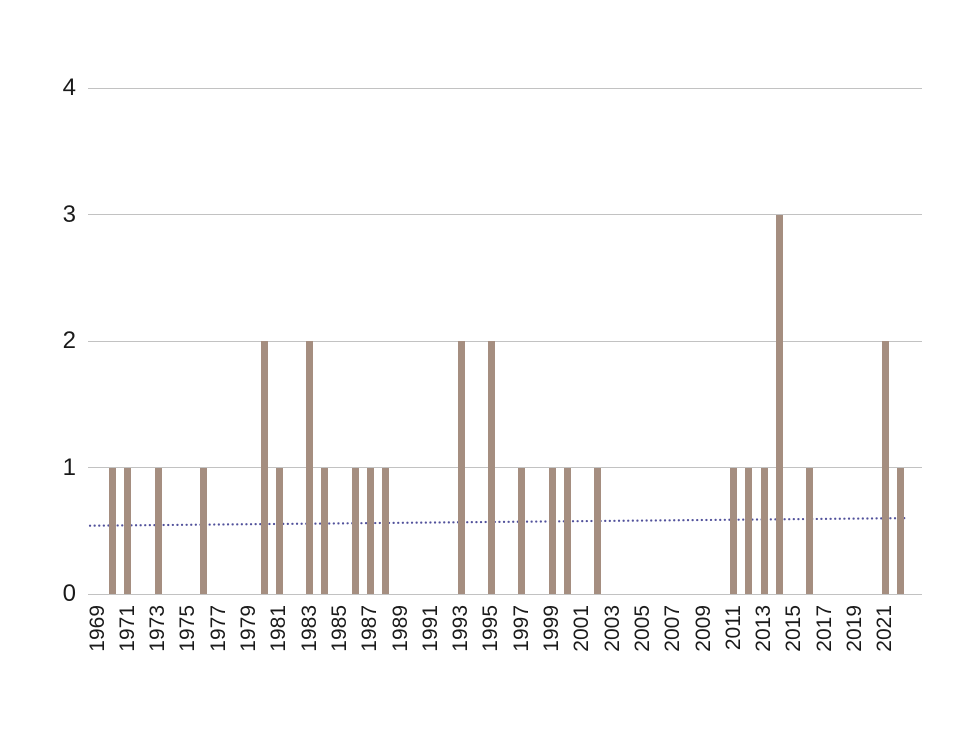 This screenshot has width=972, height=730. What do you see at coordinates (158, 628) in the screenshot?
I see `x-axis-tick-label: 1973` at bounding box center [158, 628].